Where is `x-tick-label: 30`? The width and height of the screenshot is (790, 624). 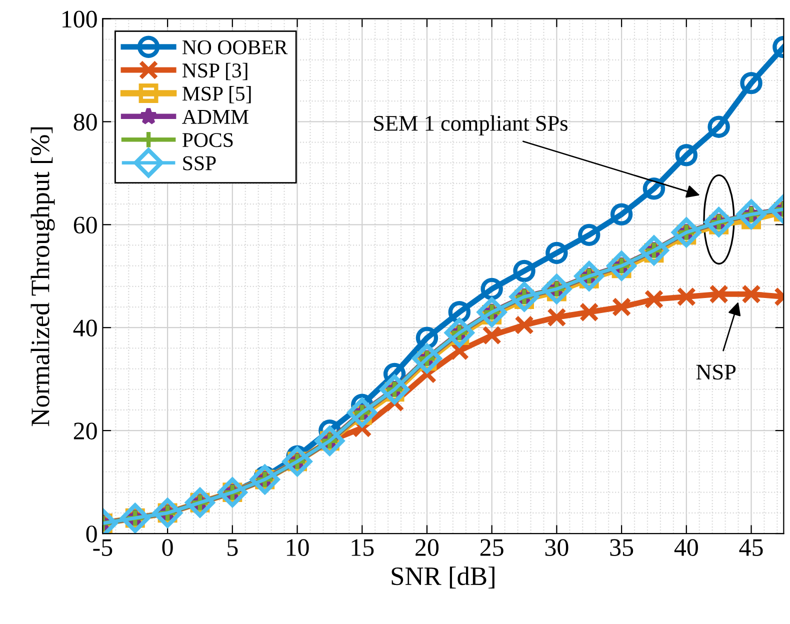
x-tick-label: 30 is located at coordinates (556, 547).